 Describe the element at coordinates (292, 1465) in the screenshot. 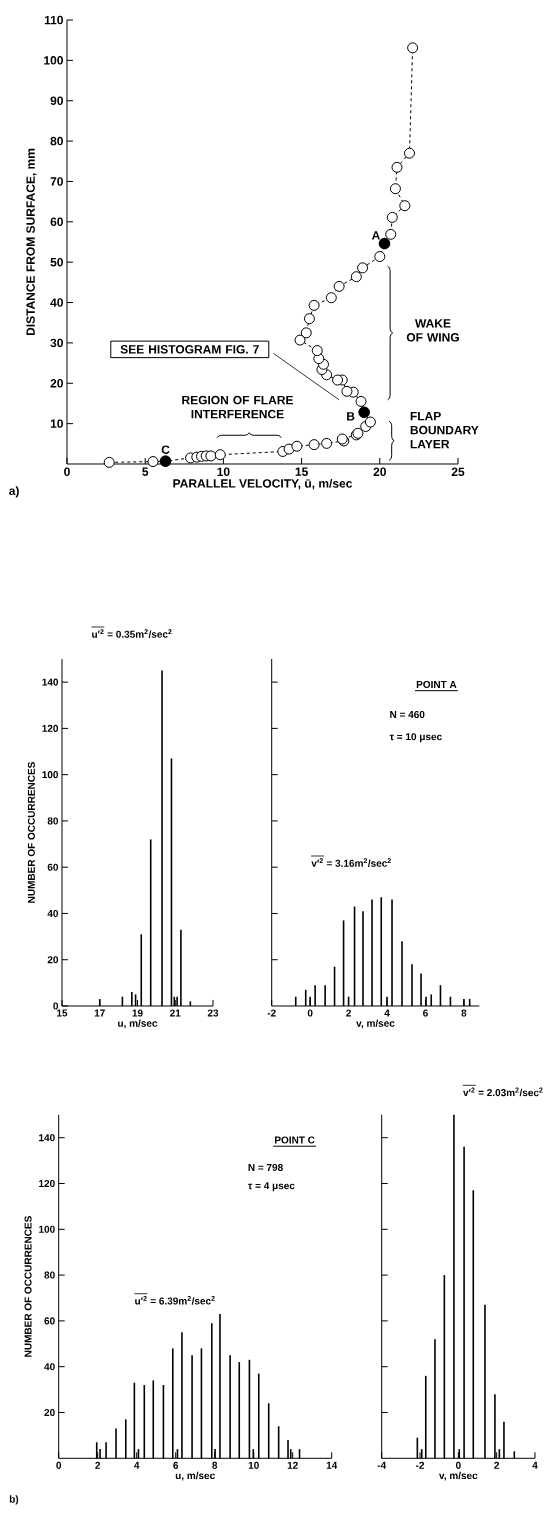

I see `x-tick-label: 12` at that location.